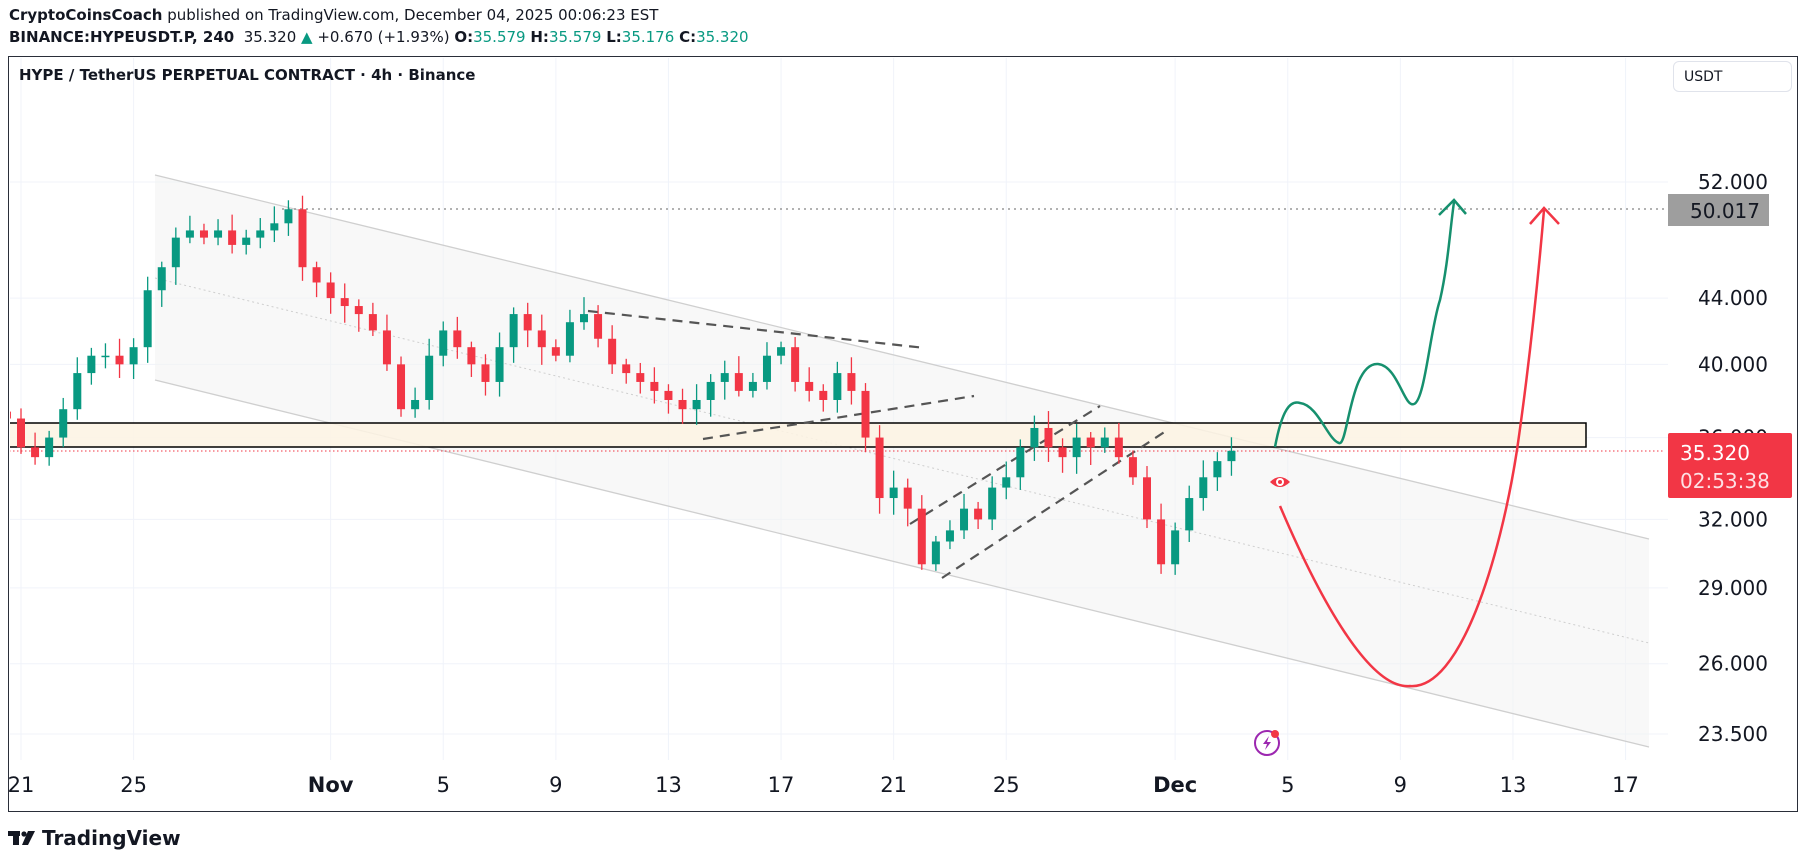 The image size is (1807, 862). What do you see at coordinates (122, 37) in the screenshot?
I see `symbol: BINANCE:HYPEUSDT.P, 240` at bounding box center [122, 37].